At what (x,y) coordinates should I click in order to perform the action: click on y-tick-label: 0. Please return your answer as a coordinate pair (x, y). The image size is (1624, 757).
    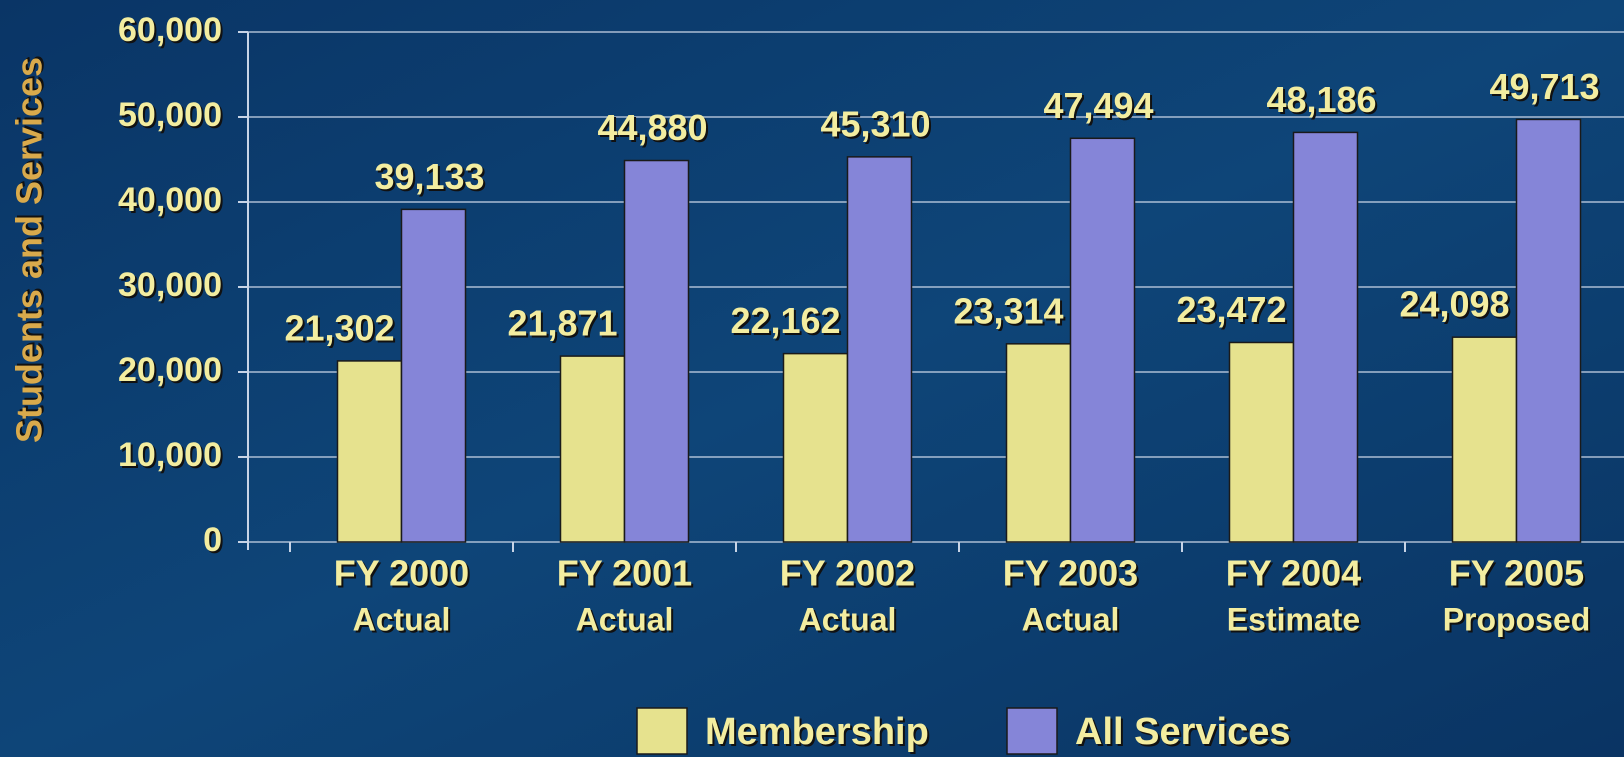
    Looking at the image, I should click on (212, 540).